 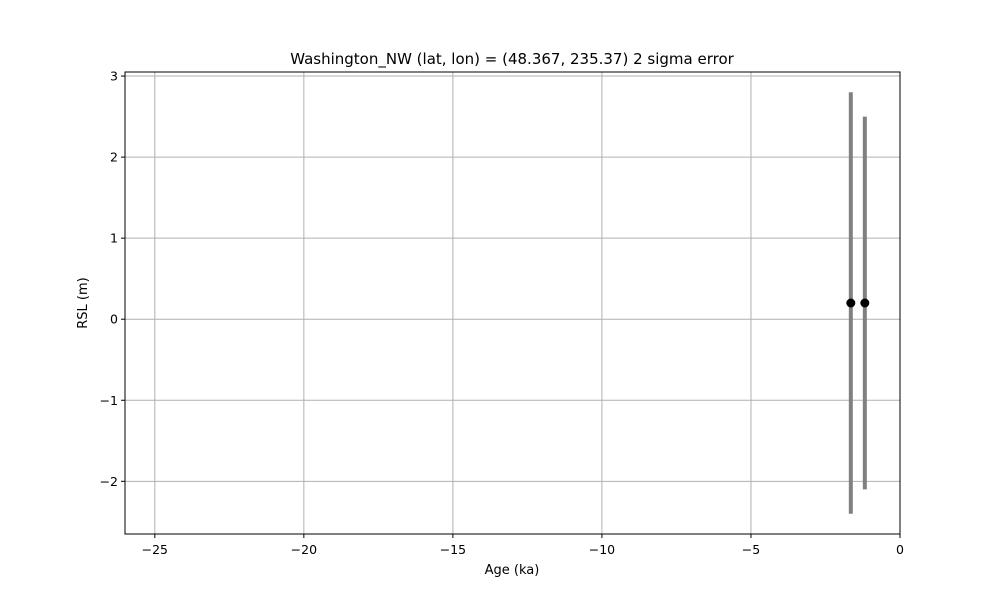 What do you see at coordinates (453, 549) in the screenshot?
I see `x-tick-label: −15` at bounding box center [453, 549].